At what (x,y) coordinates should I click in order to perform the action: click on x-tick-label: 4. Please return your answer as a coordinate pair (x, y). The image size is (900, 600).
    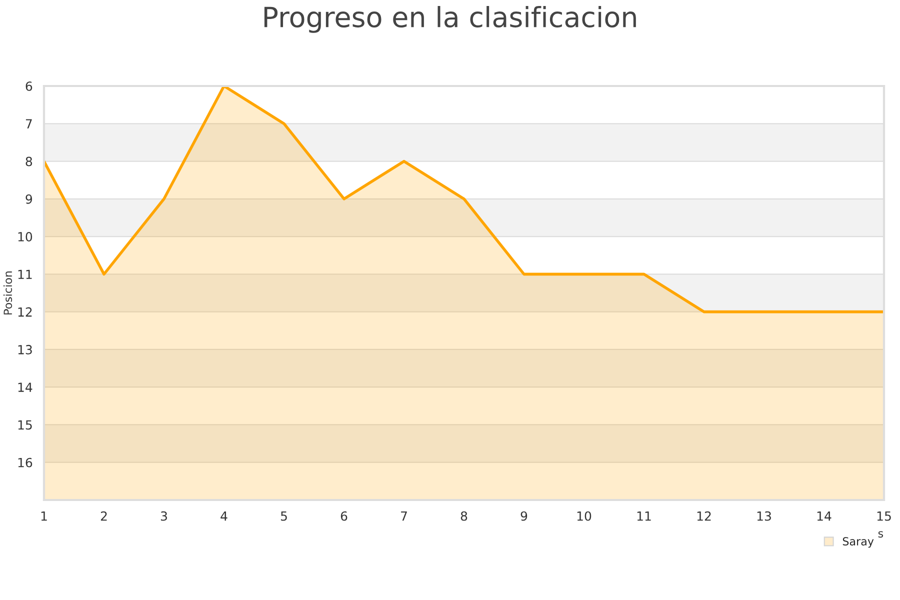
    Looking at the image, I should click on (224, 516).